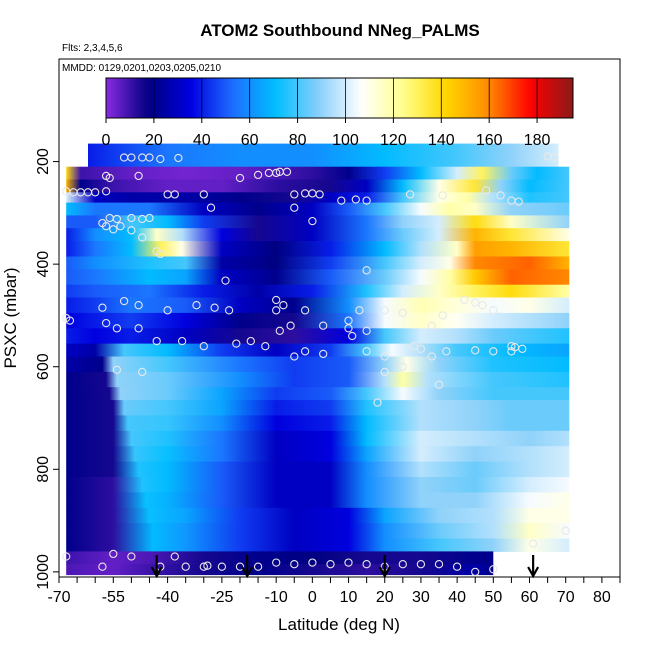 The image size is (650, 650). Describe the element at coordinates (602, 597) in the screenshot. I see `x-tick-label: 80` at that location.